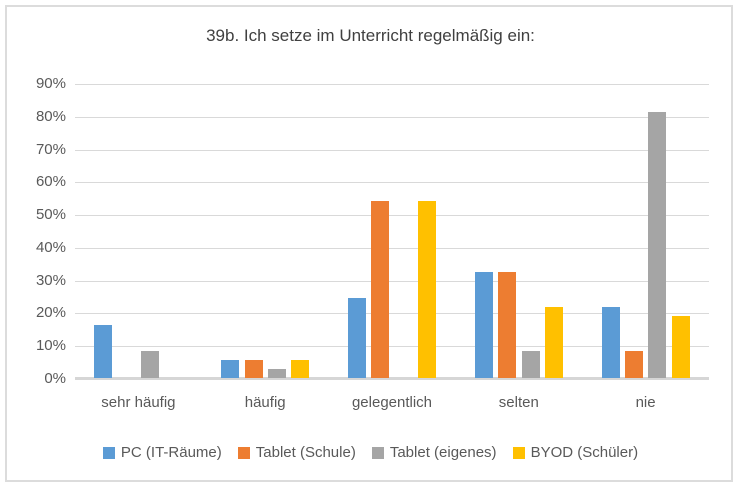 The height and width of the screenshot is (492, 741). What do you see at coordinates (392, 378) in the screenshot?
I see `x-axis-line` at bounding box center [392, 378].